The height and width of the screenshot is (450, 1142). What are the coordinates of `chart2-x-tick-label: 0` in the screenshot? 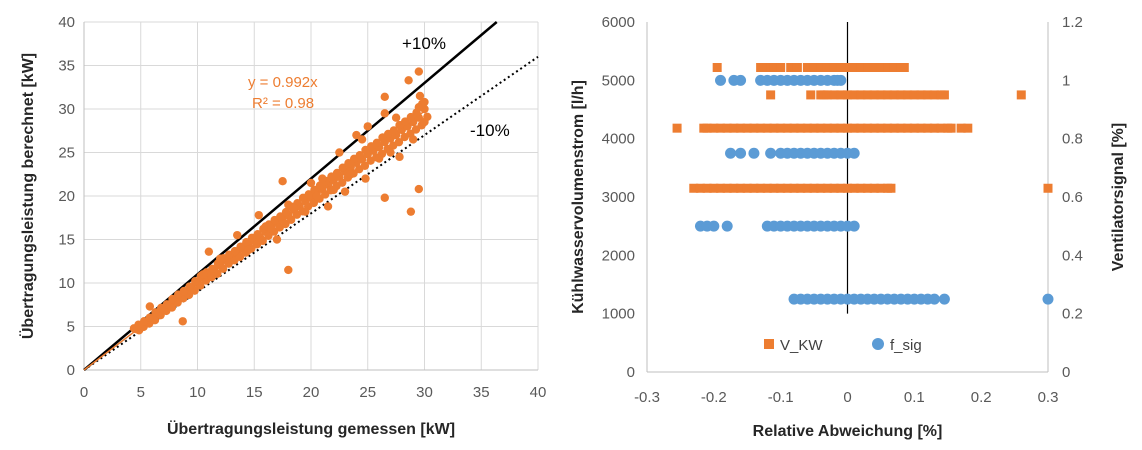 It's located at (847, 397).